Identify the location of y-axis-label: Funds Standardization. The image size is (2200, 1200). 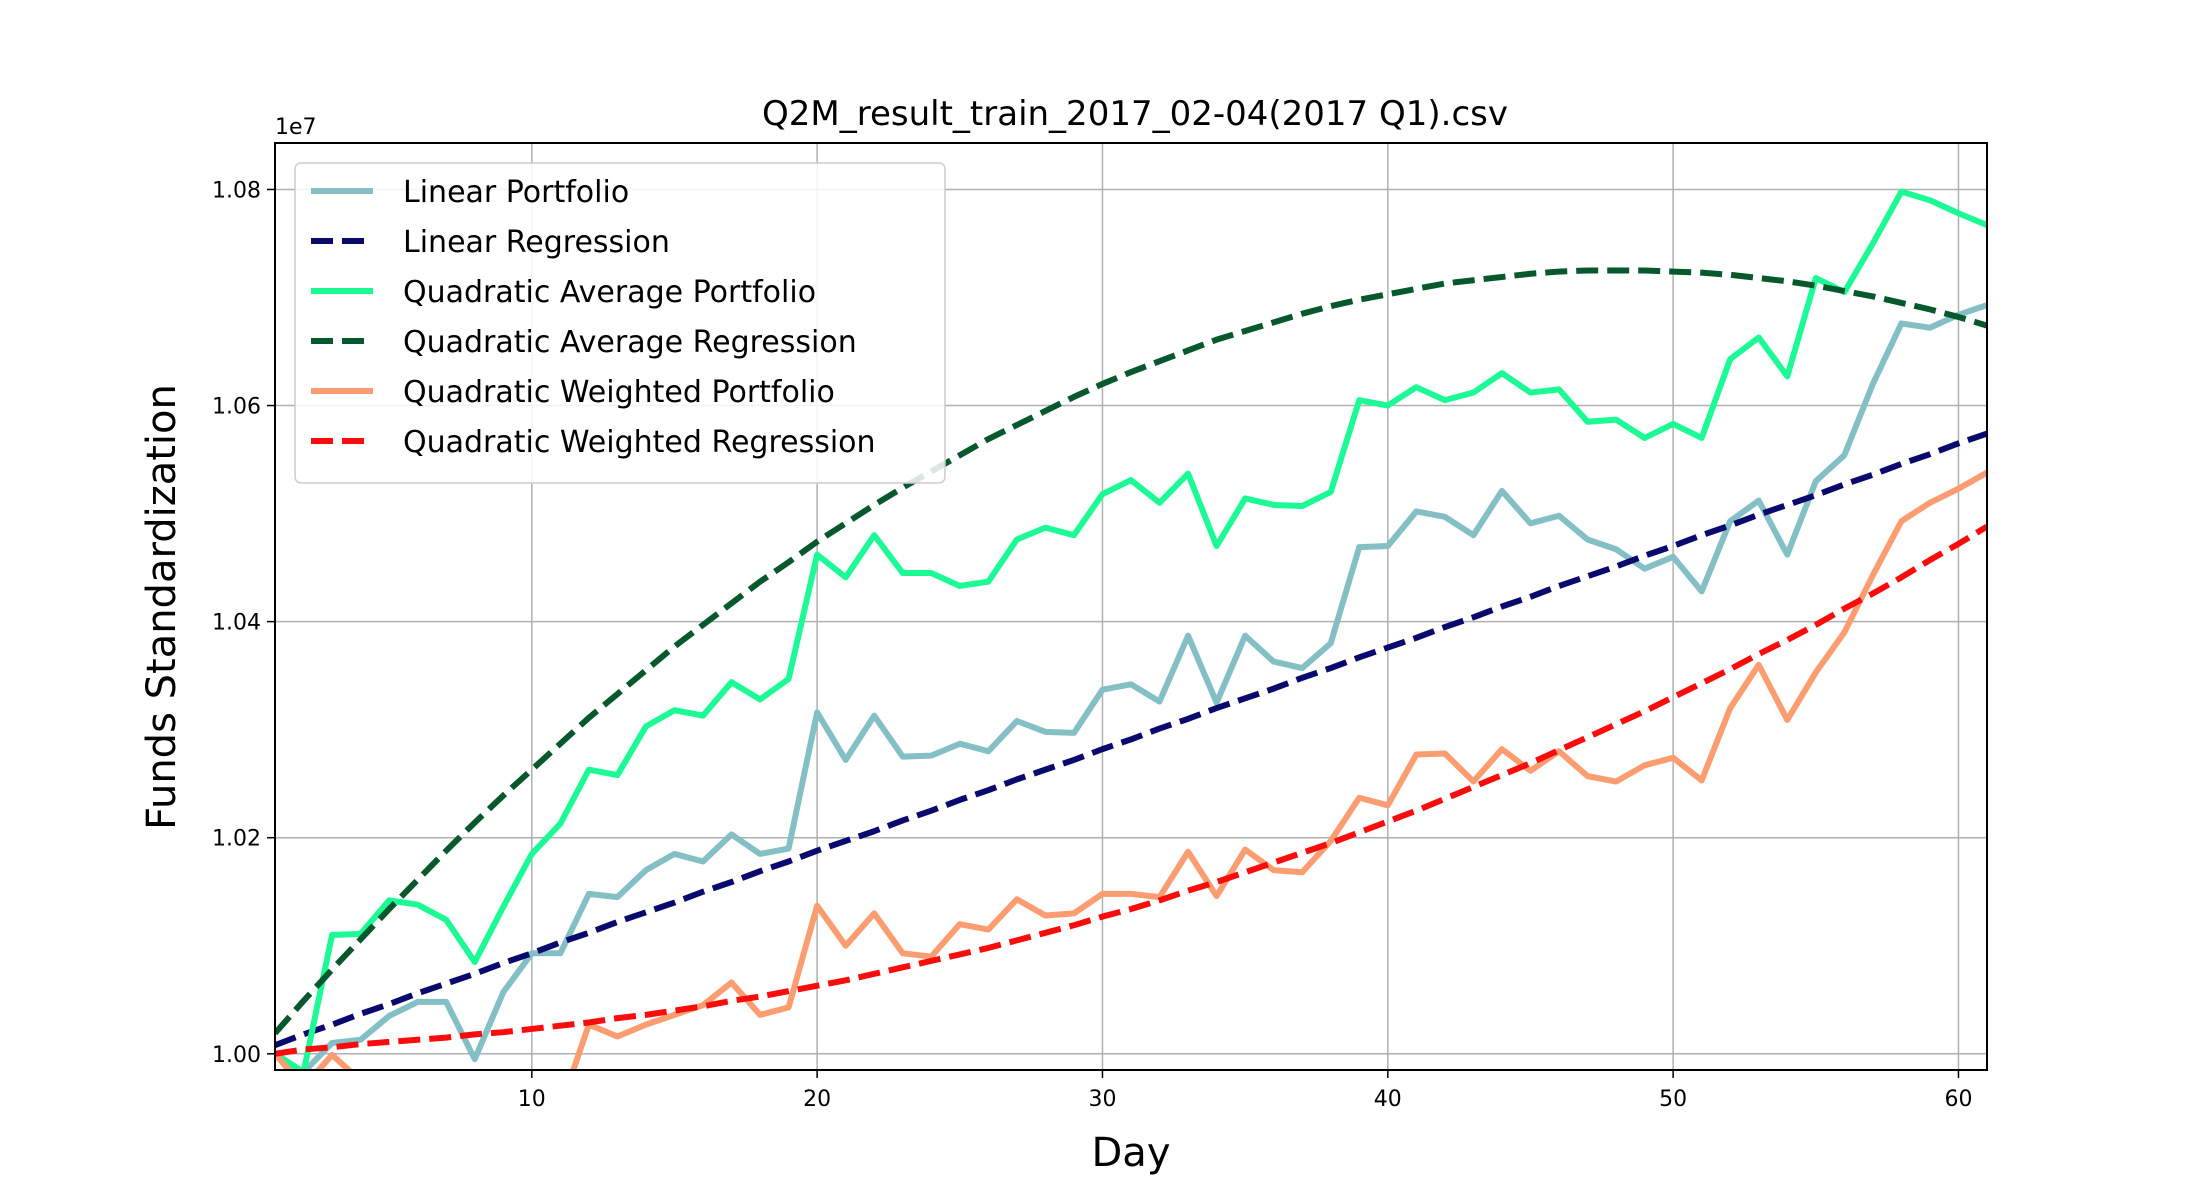
(162, 607).